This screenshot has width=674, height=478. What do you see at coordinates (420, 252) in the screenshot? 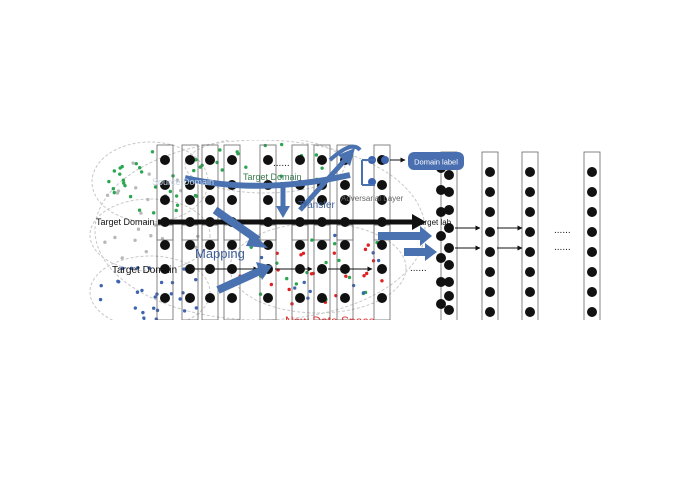
I see `block-arrow-lower` at bounding box center [420, 252].